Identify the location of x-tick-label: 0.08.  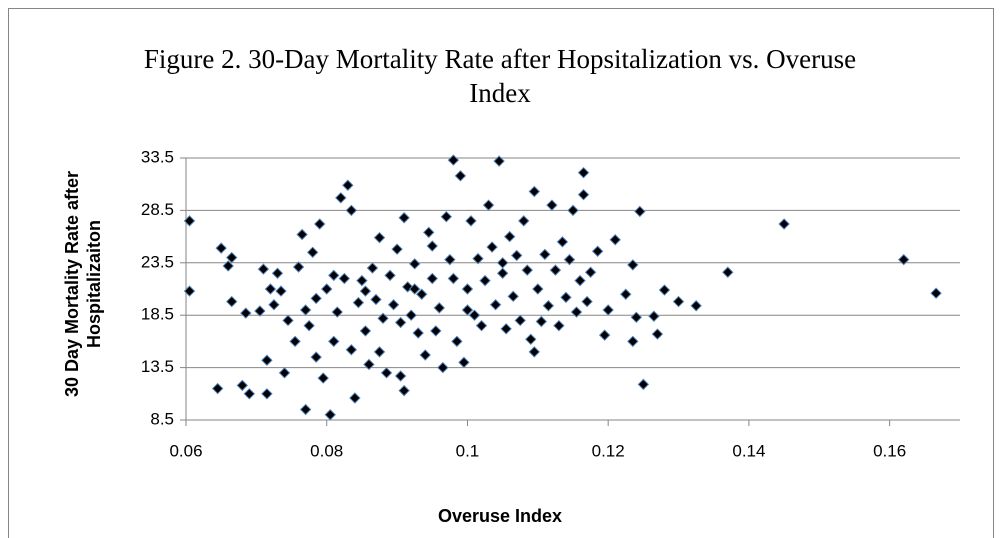
(326, 450).